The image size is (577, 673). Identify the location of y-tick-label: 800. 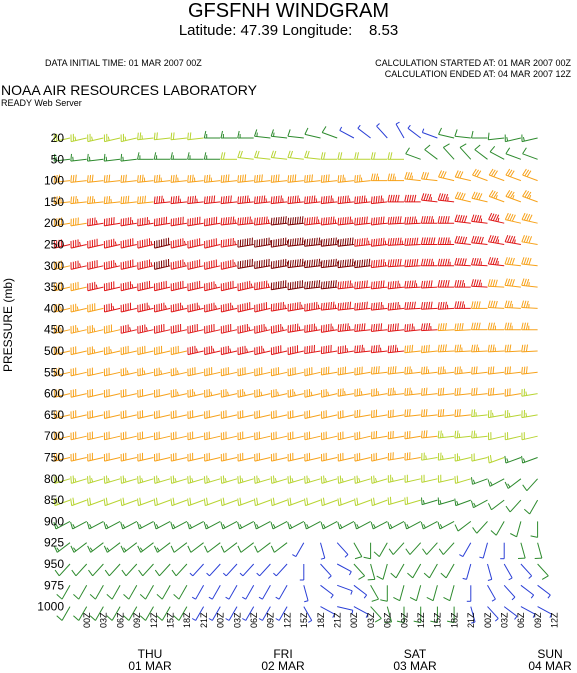
(54, 479).